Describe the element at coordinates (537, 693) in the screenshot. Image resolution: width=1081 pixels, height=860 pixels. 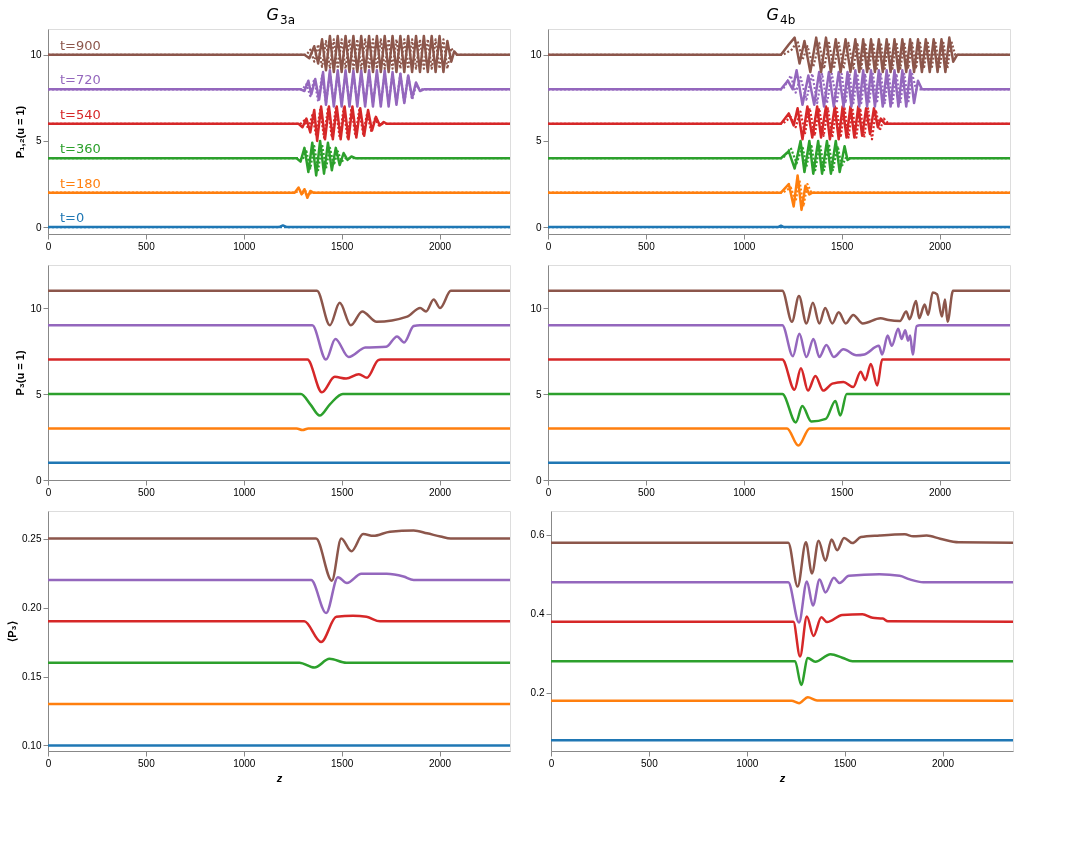
I see `y-tick-label: 0.2` at that location.